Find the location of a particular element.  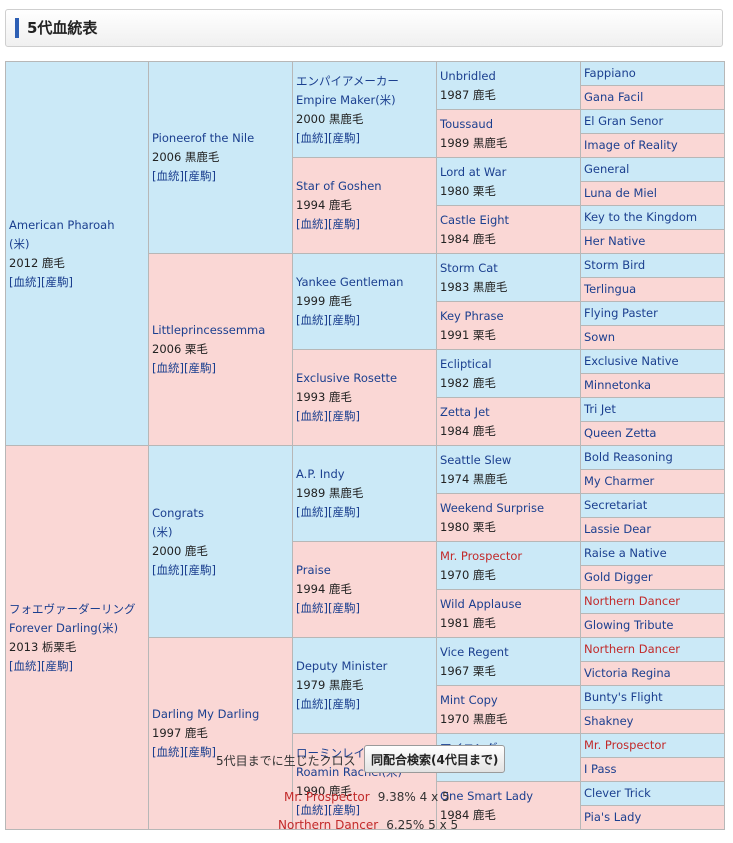

horse-name-link: Pia's Lady is located at coordinates (613, 817).